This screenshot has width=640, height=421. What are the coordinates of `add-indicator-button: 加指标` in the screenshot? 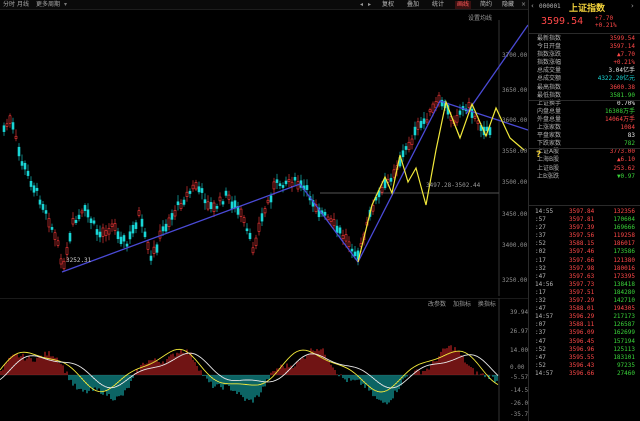 It's located at (461, 304).